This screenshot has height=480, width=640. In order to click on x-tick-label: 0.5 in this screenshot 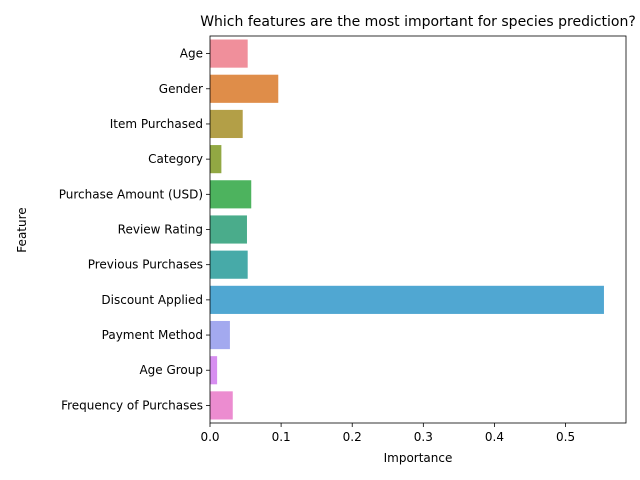, I will do `click(565, 437)`.